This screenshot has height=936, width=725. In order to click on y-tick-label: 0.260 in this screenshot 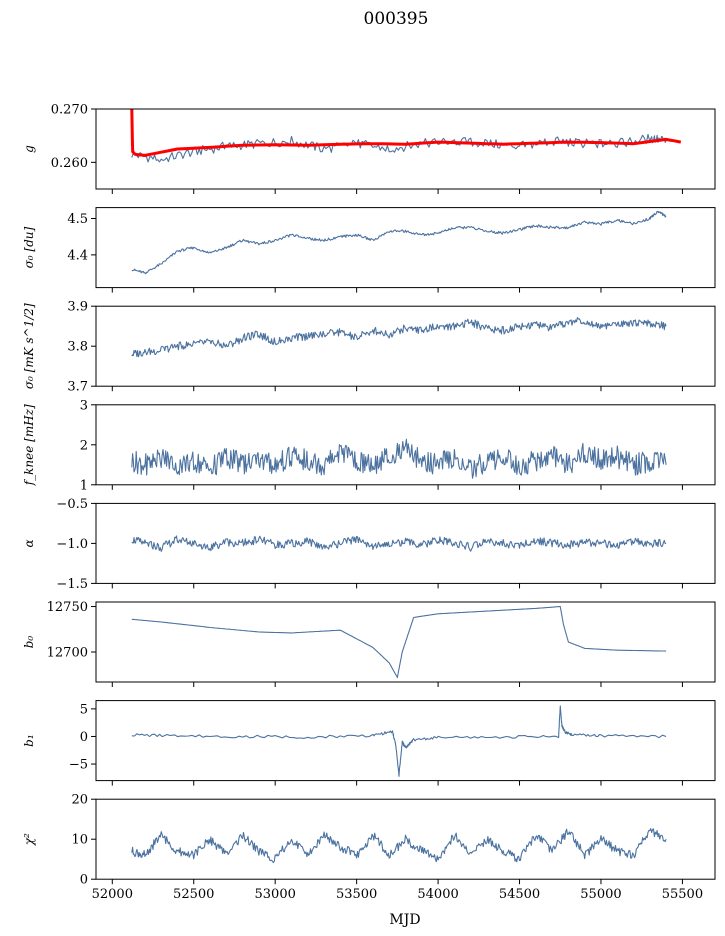, I will do `click(69, 163)`.